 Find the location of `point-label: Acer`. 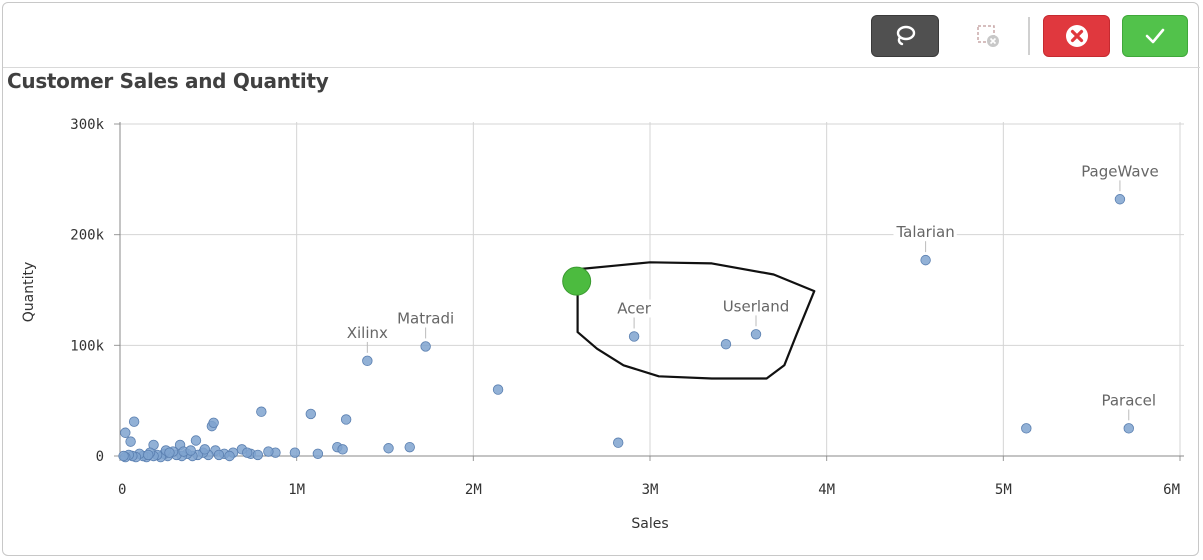

point-label: Acer is located at coordinates (634, 308).